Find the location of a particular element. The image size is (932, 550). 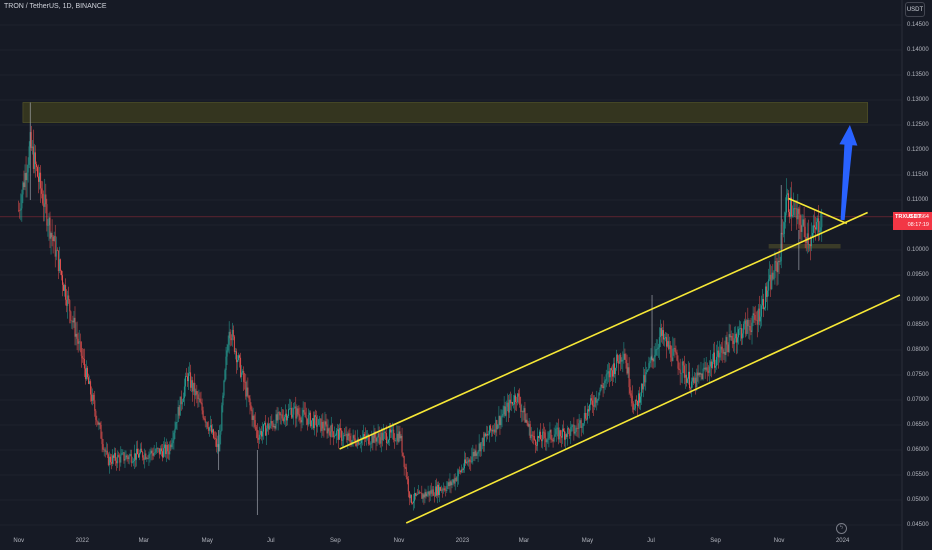

triangle-top-line is located at coordinates (818, 211).